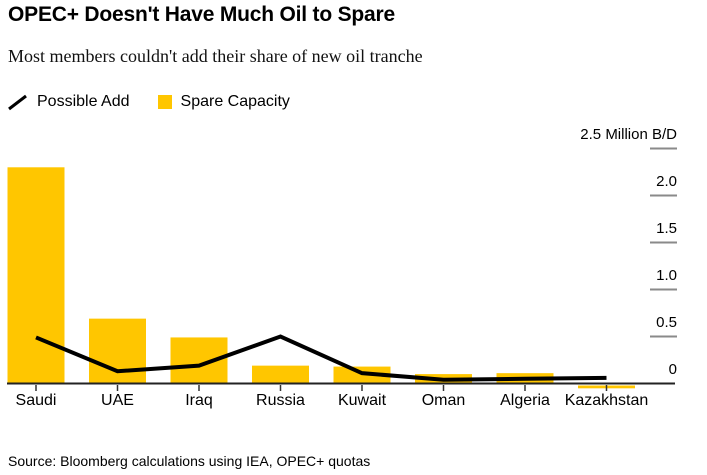  What do you see at coordinates (280, 400) in the screenshot?
I see `x-category-label-russia: Russia` at bounding box center [280, 400].